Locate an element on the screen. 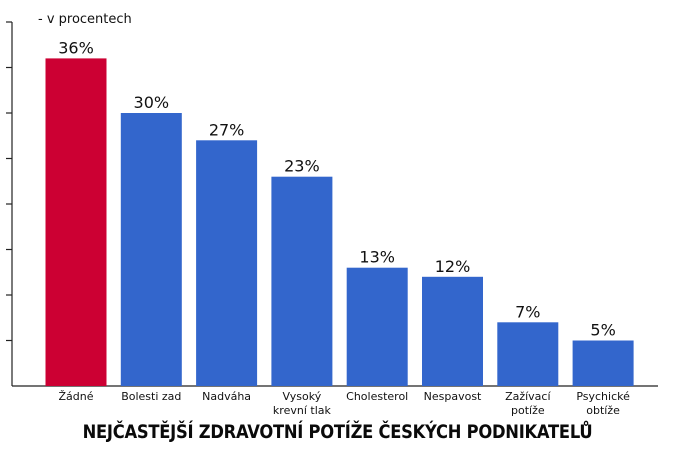 The width and height of the screenshot is (675, 450). value-label: 13% is located at coordinates (377, 257).